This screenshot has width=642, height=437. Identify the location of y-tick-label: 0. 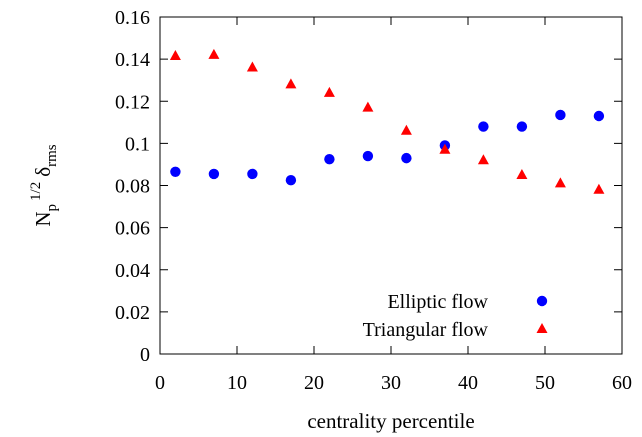
(145, 355).